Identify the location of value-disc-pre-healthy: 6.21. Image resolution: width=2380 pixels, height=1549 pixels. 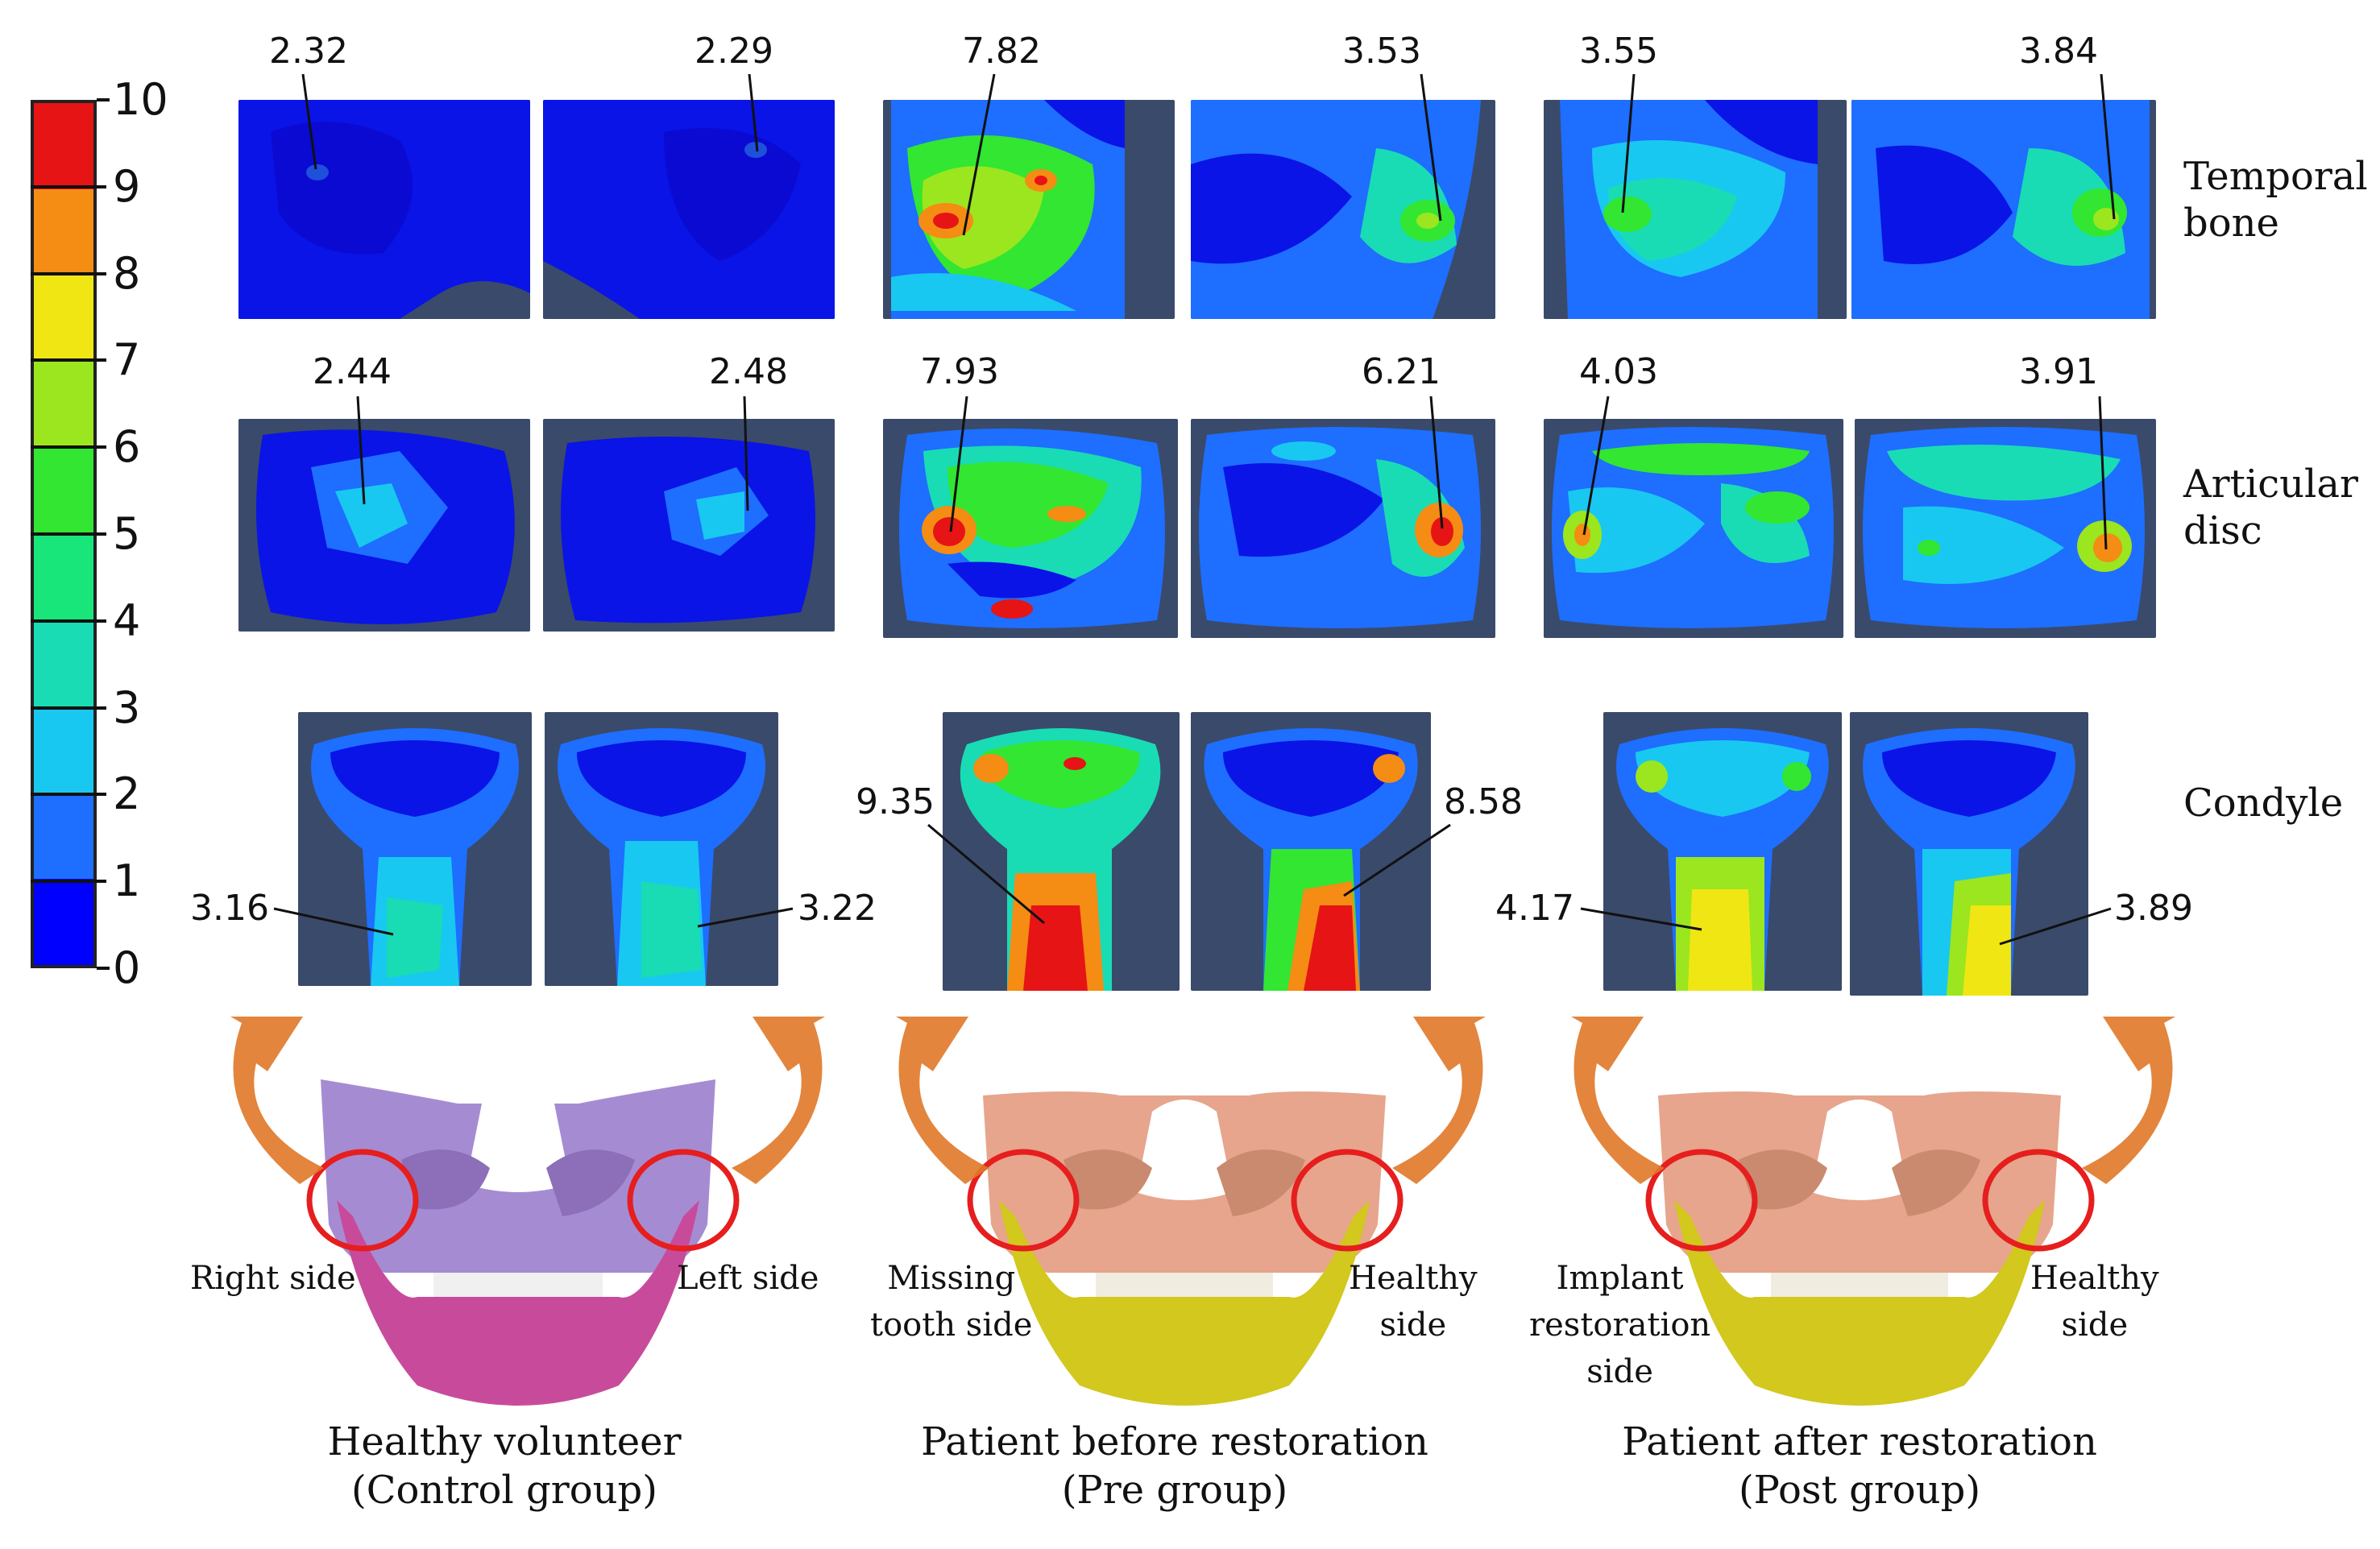
(1401, 371).